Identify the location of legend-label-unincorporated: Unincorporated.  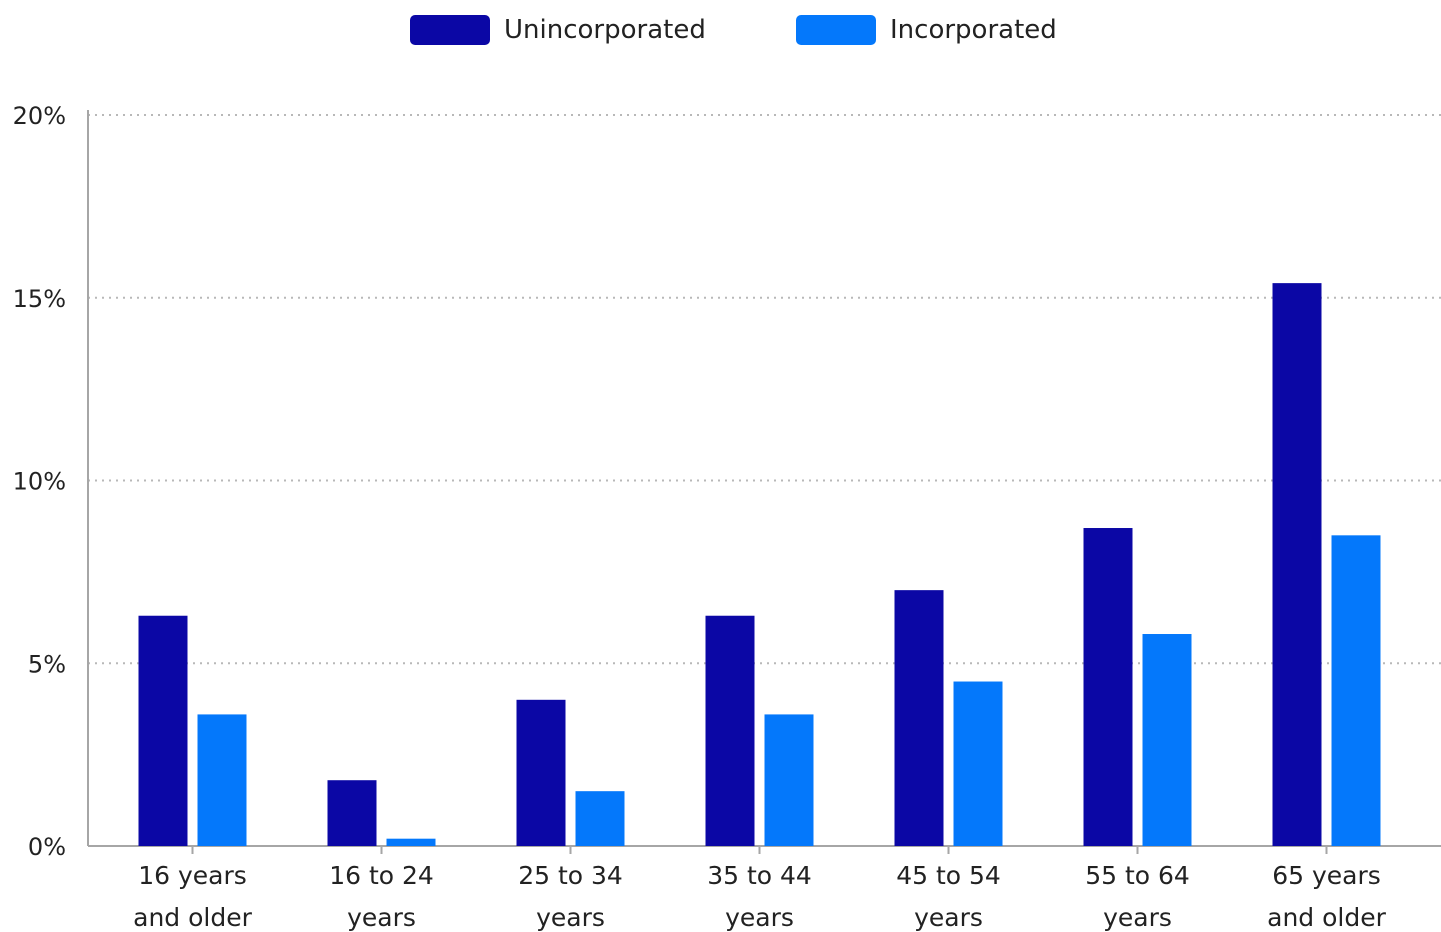
(605, 30).